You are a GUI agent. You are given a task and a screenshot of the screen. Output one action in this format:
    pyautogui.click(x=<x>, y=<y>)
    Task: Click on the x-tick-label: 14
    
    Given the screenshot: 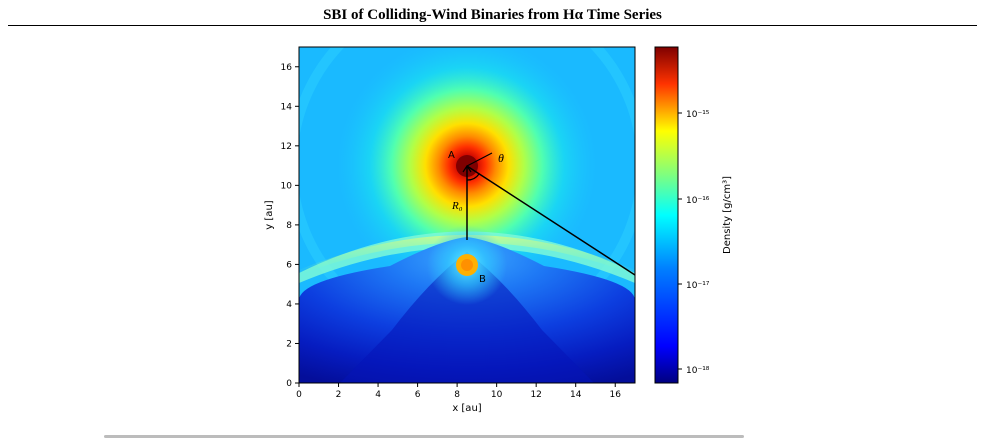 What is the action you would take?
    pyautogui.click(x=576, y=395)
    